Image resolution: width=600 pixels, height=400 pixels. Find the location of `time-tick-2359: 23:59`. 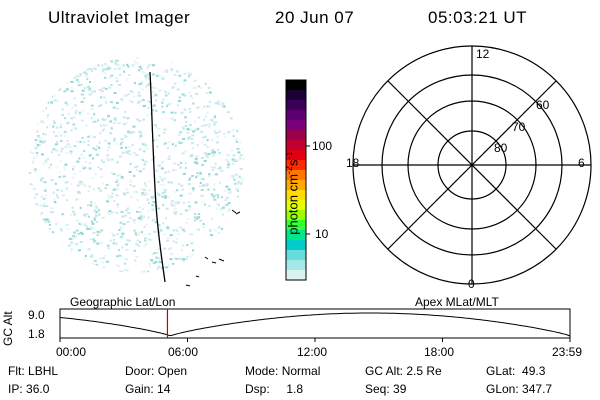

time-tick-2359: 23:59 is located at coordinates (567, 352).